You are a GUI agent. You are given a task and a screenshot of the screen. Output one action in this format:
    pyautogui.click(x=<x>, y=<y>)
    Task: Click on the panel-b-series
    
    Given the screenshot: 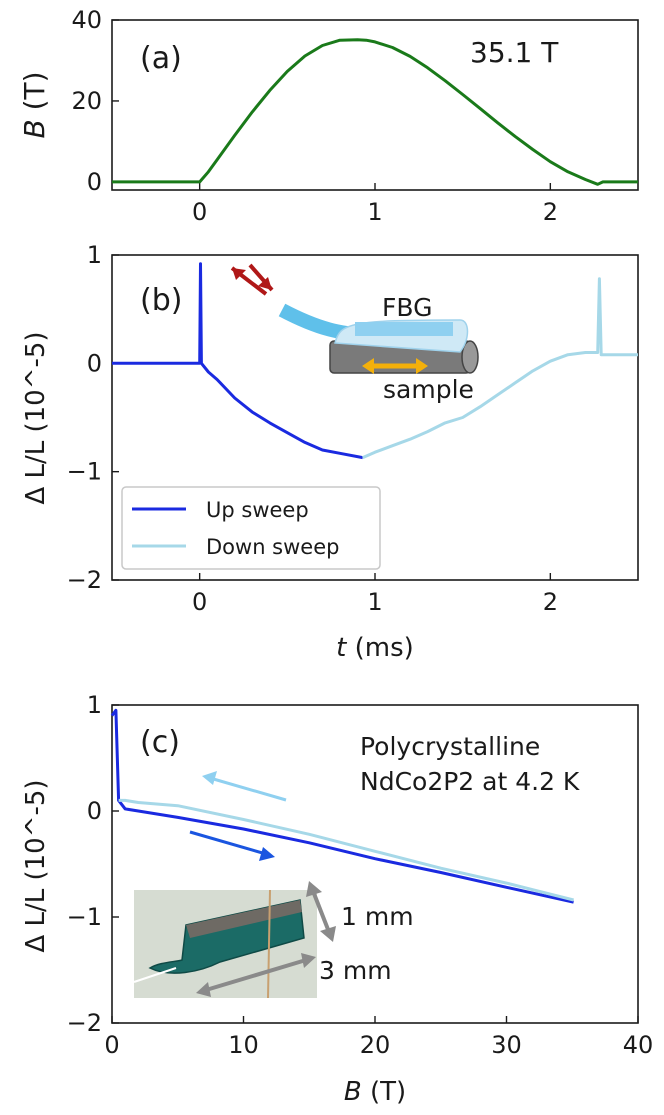 What is the action you would take?
    pyautogui.click(x=375, y=361)
    